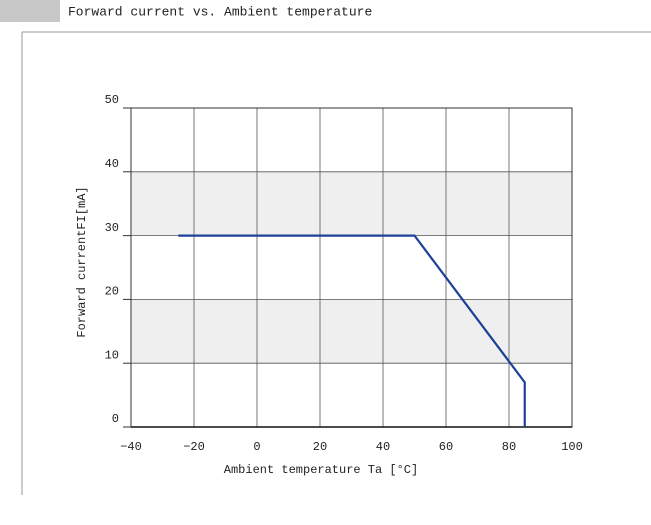 The height and width of the screenshot is (525, 651). What do you see at coordinates (194, 447) in the screenshot?
I see `x-tick-label: −20` at bounding box center [194, 447].